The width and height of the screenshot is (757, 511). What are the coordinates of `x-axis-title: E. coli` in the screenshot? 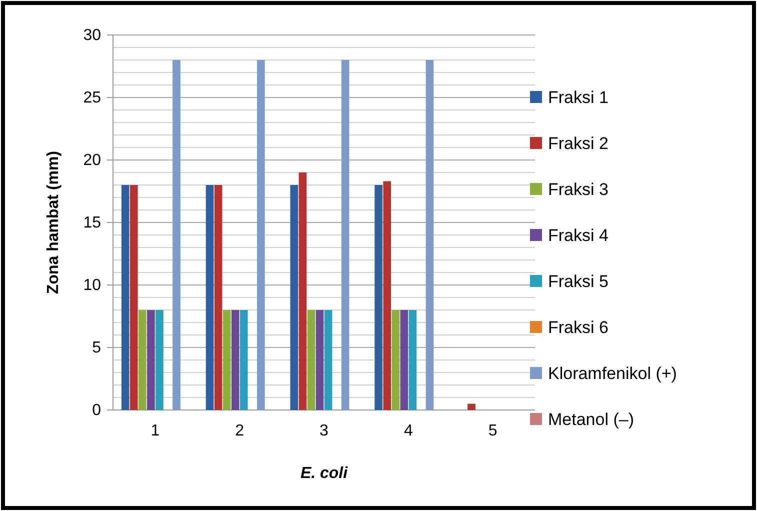 It's located at (324, 473).